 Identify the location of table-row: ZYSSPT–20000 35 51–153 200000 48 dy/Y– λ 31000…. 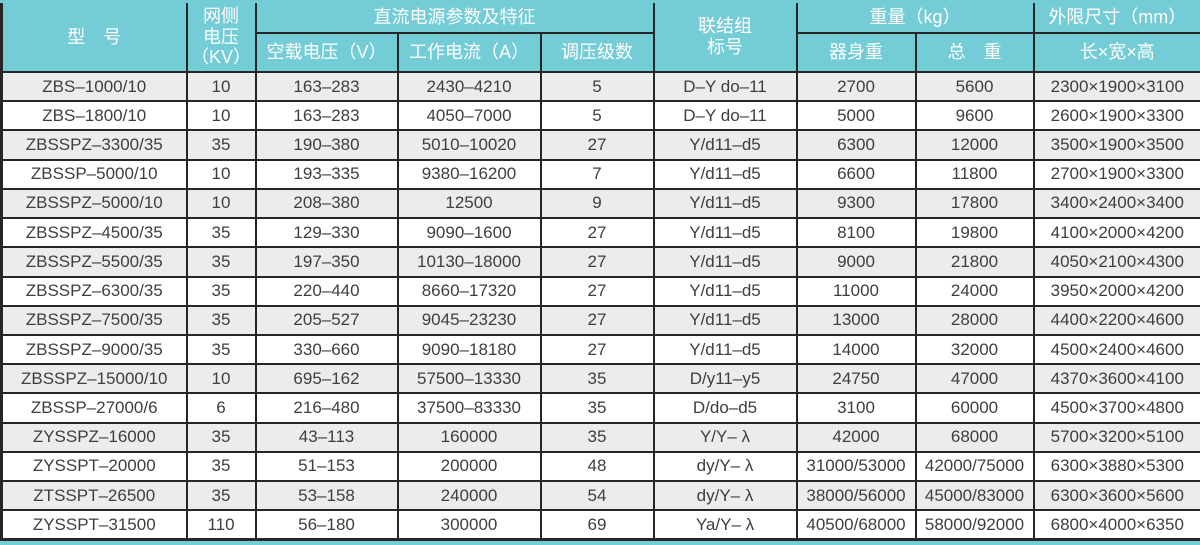
(600, 466).